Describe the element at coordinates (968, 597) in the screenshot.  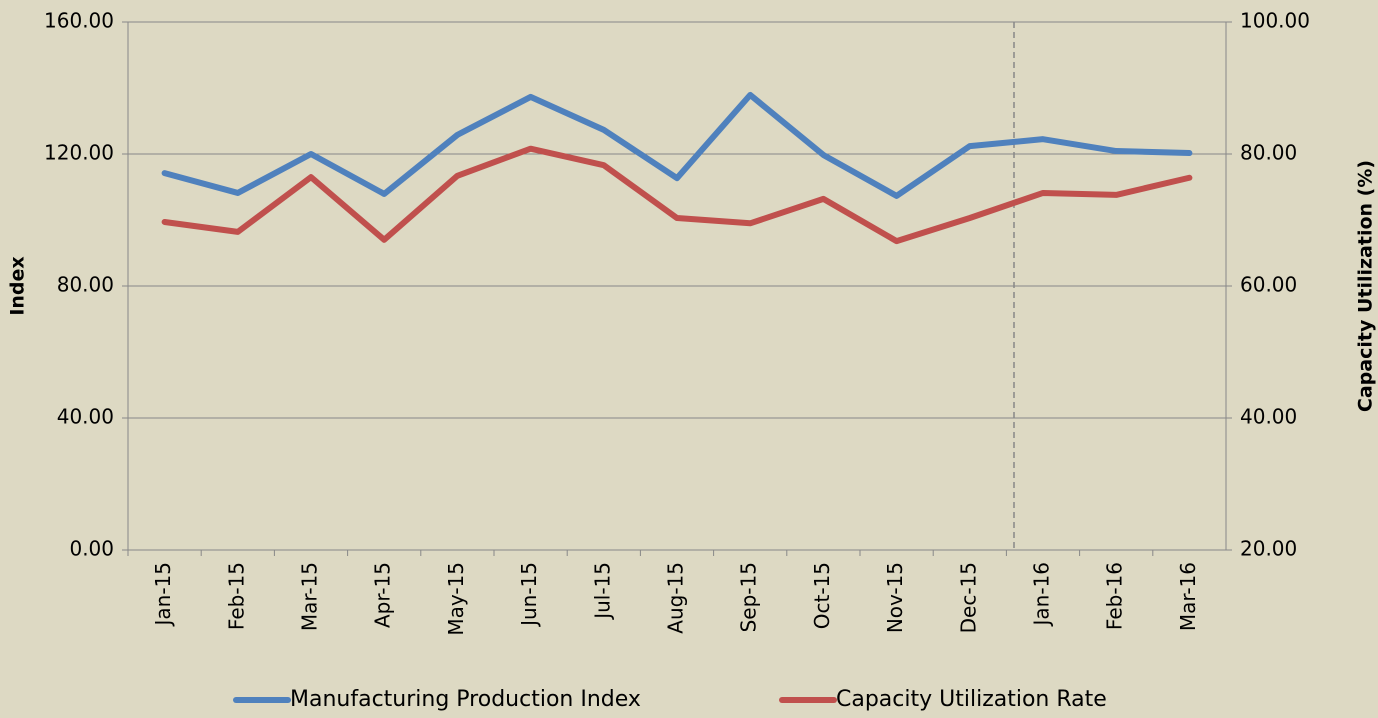
I see `x-tick-label: Dec-15` at that location.